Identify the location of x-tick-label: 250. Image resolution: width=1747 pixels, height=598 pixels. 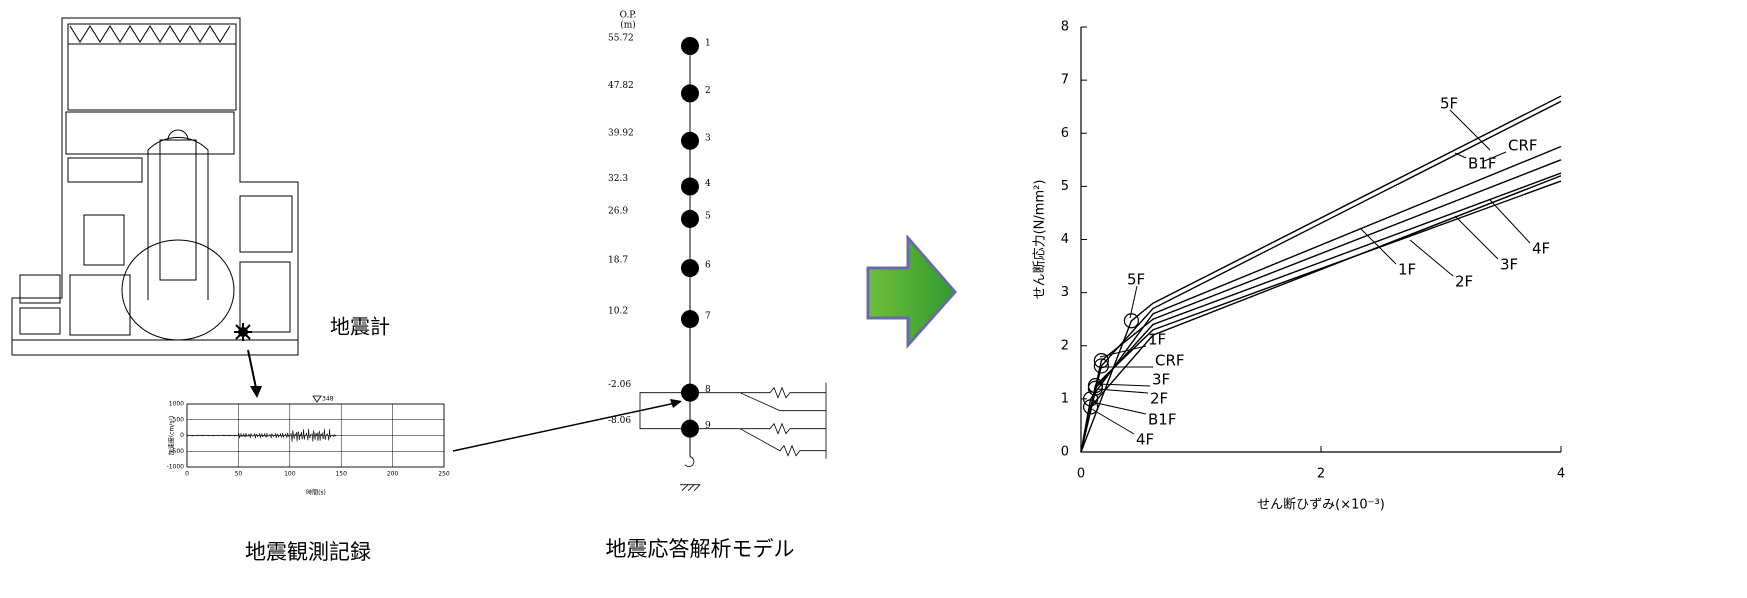
(444, 474).